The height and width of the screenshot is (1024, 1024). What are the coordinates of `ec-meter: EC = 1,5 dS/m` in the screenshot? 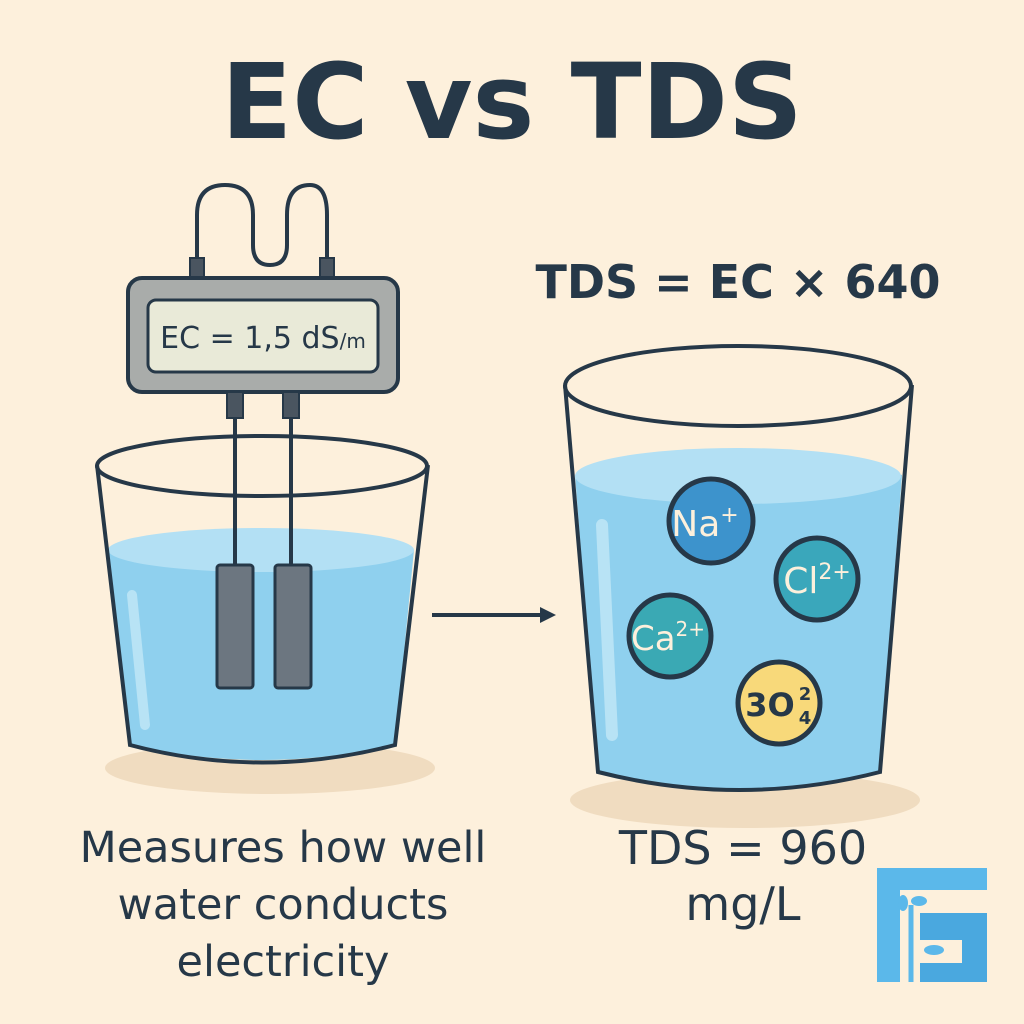 It's located at (263, 335).